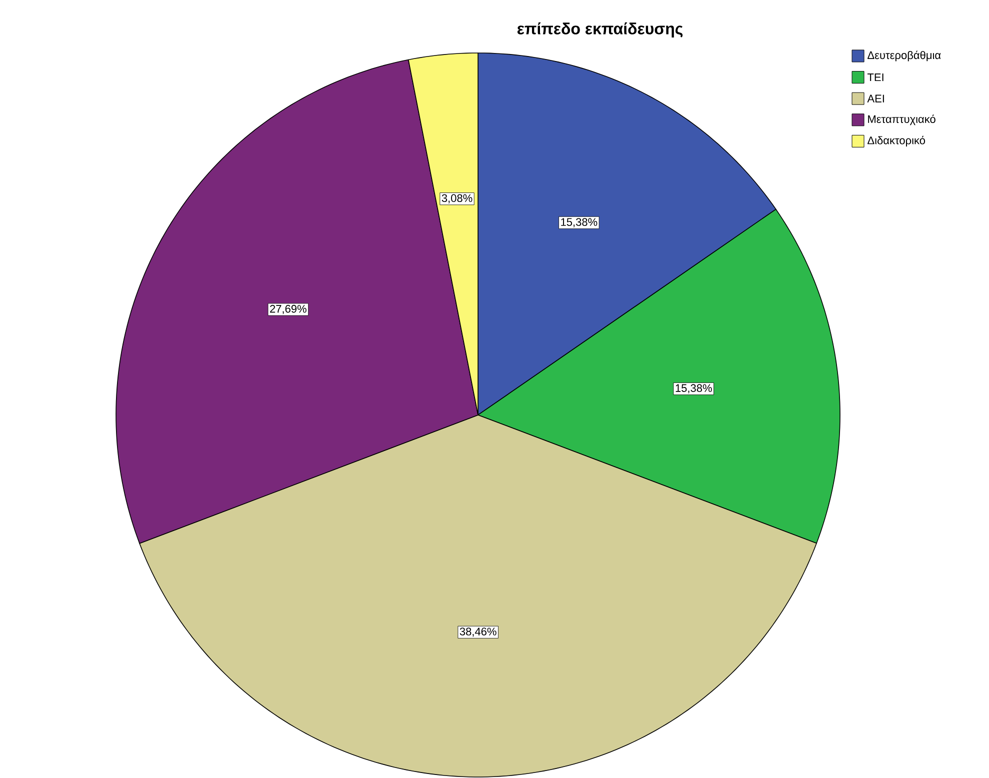 The width and height of the screenshot is (989, 778). Describe the element at coordinates (457, 199) in the screenshot. I see `data-label: 3,08%` at that location.